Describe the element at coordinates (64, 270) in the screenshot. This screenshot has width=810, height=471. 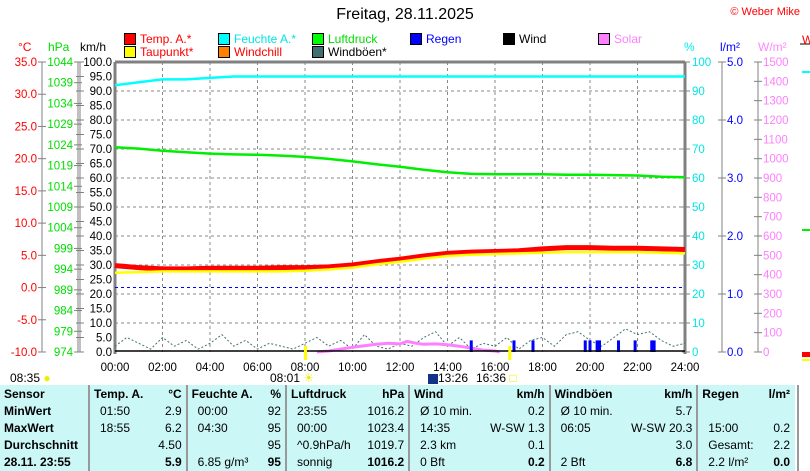
I see `pressure-axis-tick-label: 994` at that location.